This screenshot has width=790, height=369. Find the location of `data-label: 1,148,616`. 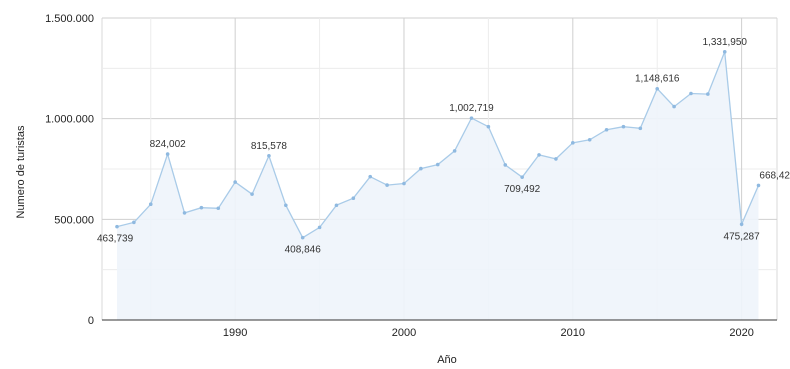

data-label: 1,148,616 is located at coordinates (657, 79).